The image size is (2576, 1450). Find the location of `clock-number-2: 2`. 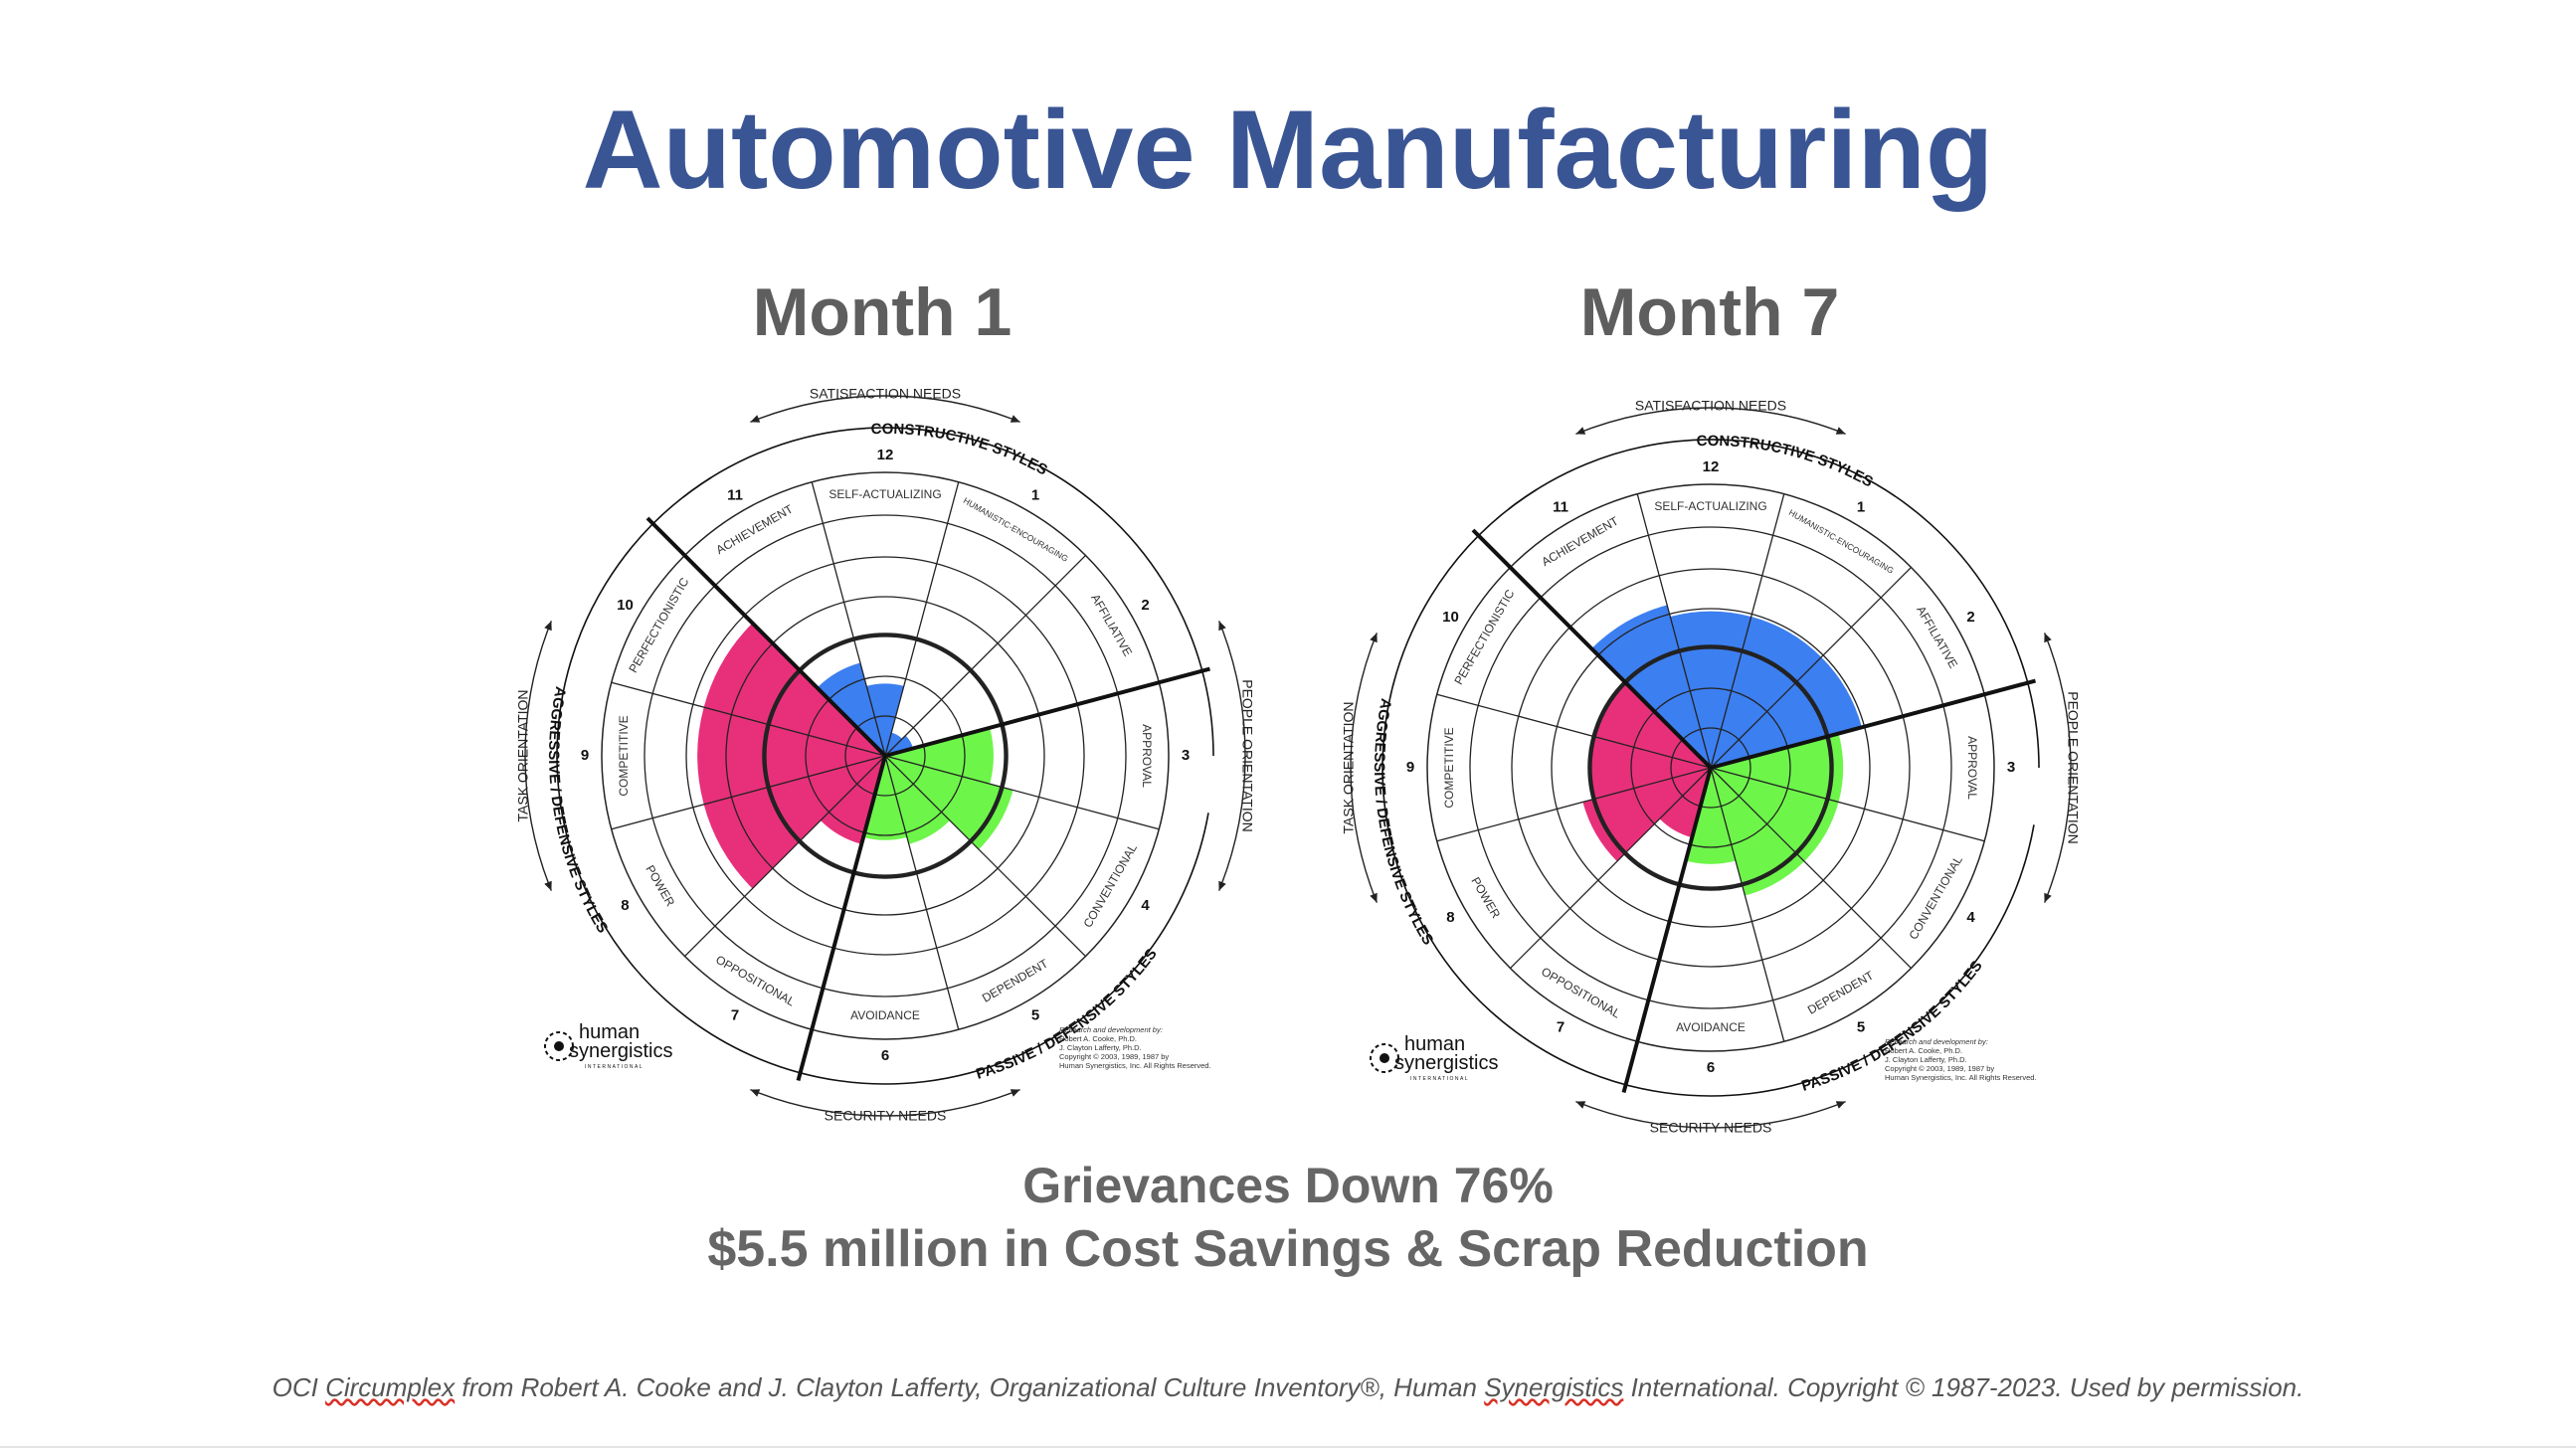

clock-number-2: 2 is located at coordinates (1970, 617).